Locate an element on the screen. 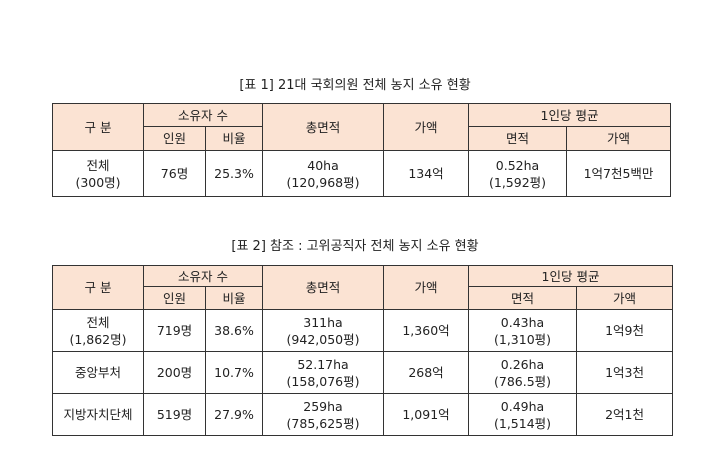 This screenshot has width=710, height=472. cell-area: 259ha is located at coordinates (323, 406).